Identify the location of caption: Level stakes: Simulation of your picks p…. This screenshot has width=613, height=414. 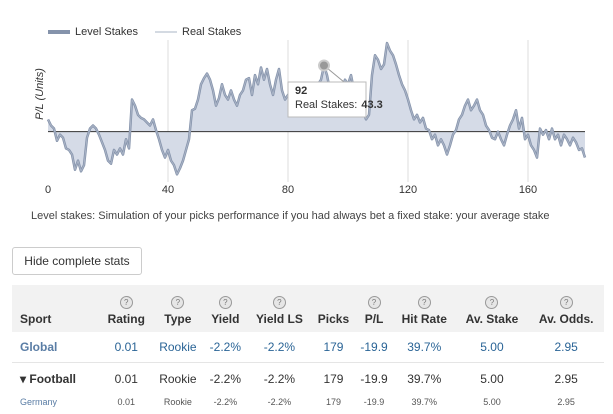
(290, 216).